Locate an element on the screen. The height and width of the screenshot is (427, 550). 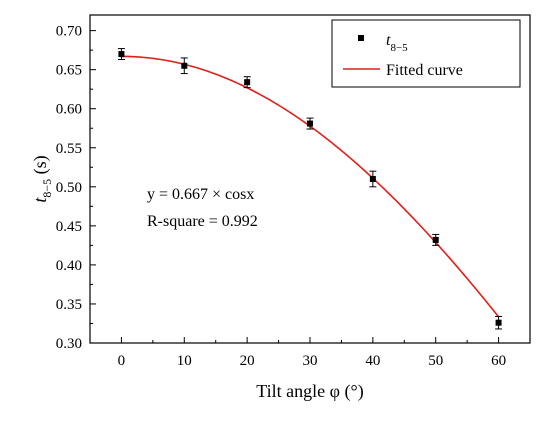
x-tick-label: 50 is located at coordinates (435, 361).